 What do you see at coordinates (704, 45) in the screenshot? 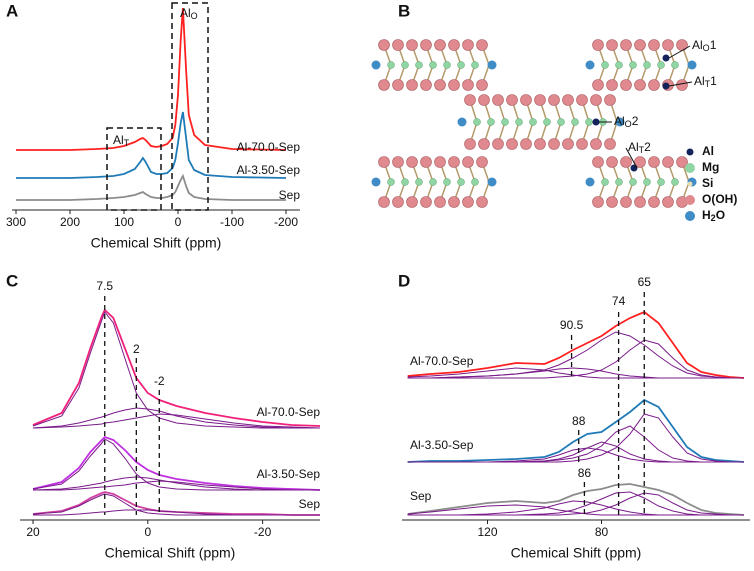
I see `site-label: AlO1` at bounding box center [704, 45].